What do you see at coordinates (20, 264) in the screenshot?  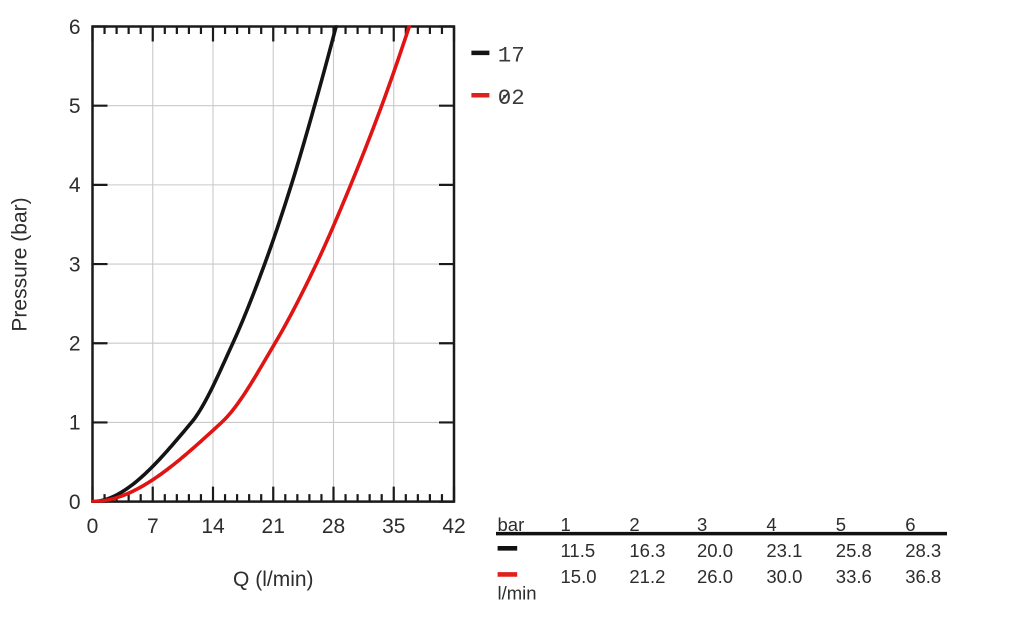 I see `svg-text: Pressure (bar)` at bounding box center [20, 264].